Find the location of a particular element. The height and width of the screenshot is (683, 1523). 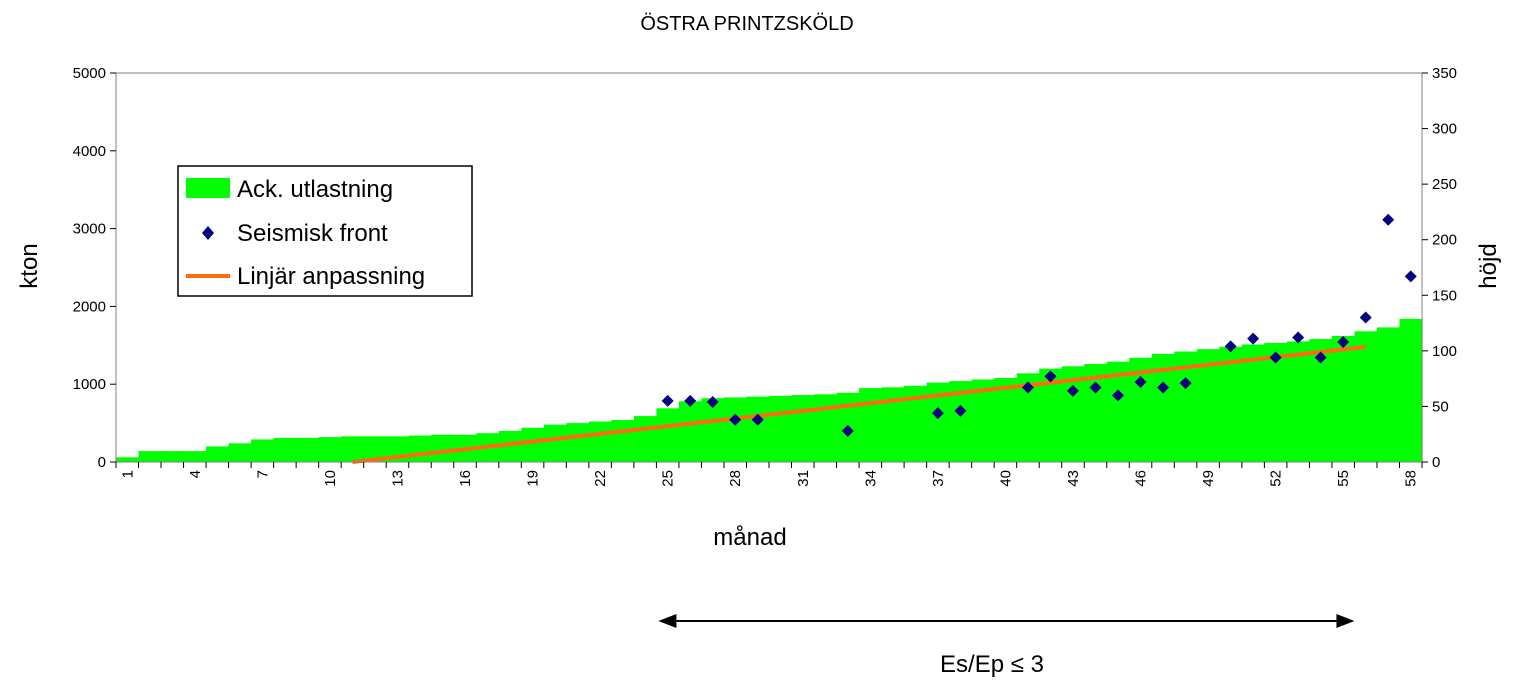

left-tick-label: 0 is located at coordinates (102, 462).